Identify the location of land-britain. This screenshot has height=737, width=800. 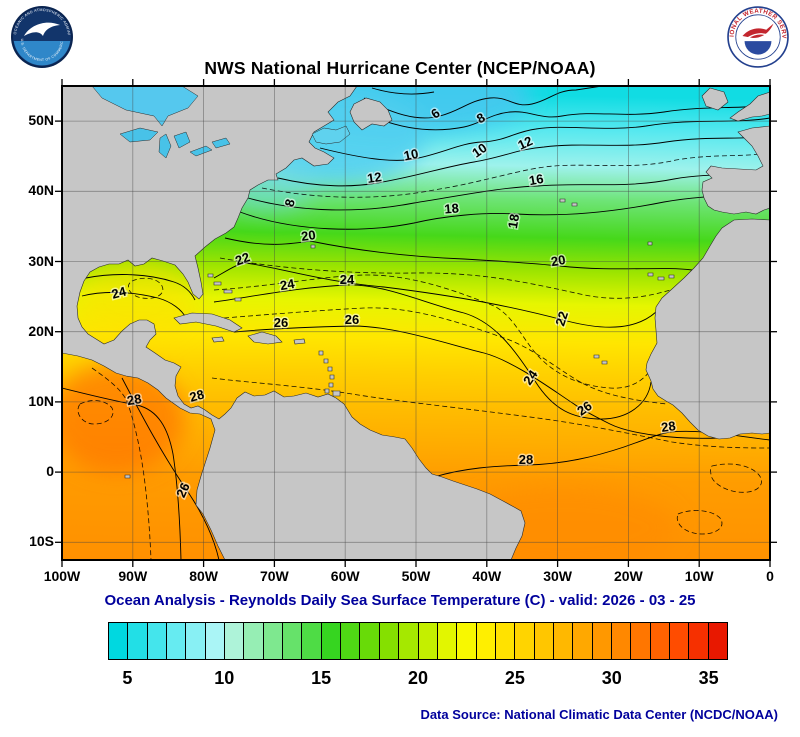
(749, 106).